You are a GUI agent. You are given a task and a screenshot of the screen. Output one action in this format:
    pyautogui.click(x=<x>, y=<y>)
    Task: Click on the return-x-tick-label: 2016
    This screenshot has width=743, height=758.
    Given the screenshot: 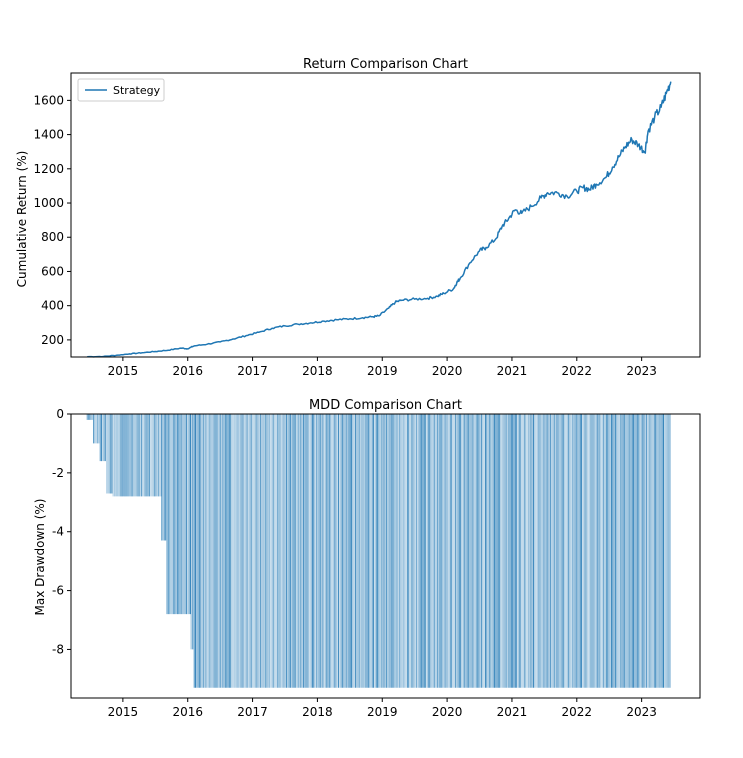 What is the action you would take?
    pyautogui.click(x=187, y=371)
    